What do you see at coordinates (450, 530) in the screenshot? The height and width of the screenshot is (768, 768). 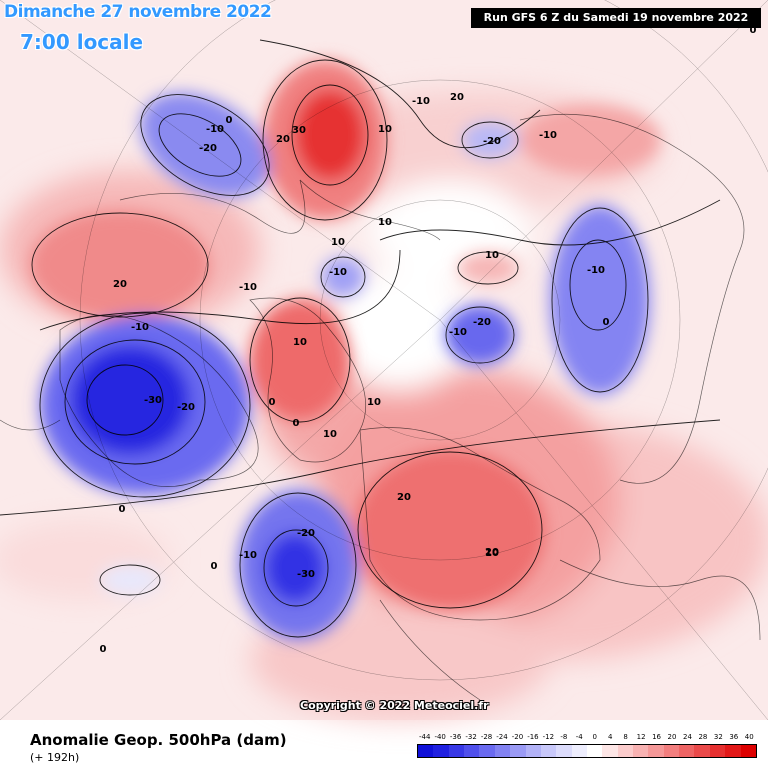 I see `anomaly-europe` at bounding box center [450, 530].